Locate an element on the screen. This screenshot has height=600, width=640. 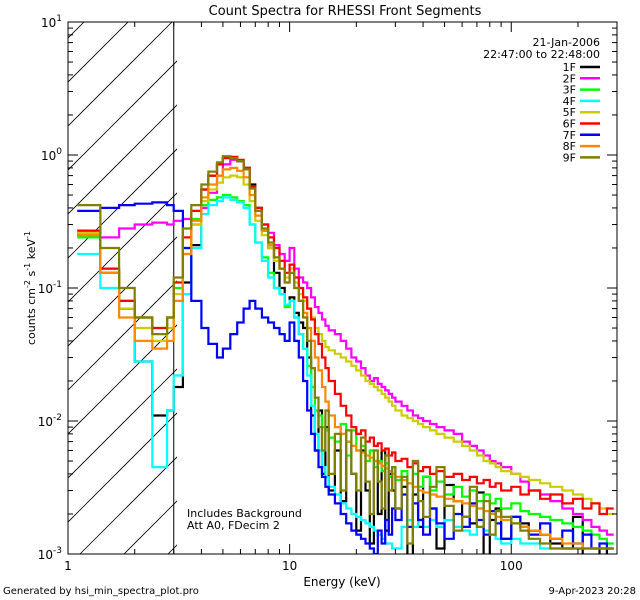
y-tick-label-exp: -3 is located at coordinates (57, 551).